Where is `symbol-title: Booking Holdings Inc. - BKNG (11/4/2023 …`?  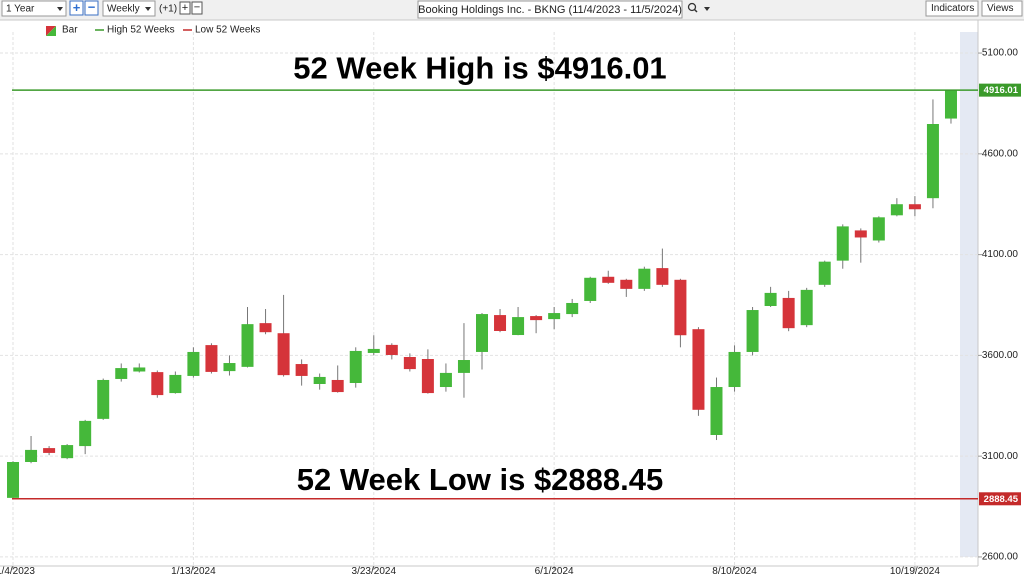 symbol-title: Booking Holdings Inc. - BKNG (11/4/2023 … is located at coordinates (550, 10).